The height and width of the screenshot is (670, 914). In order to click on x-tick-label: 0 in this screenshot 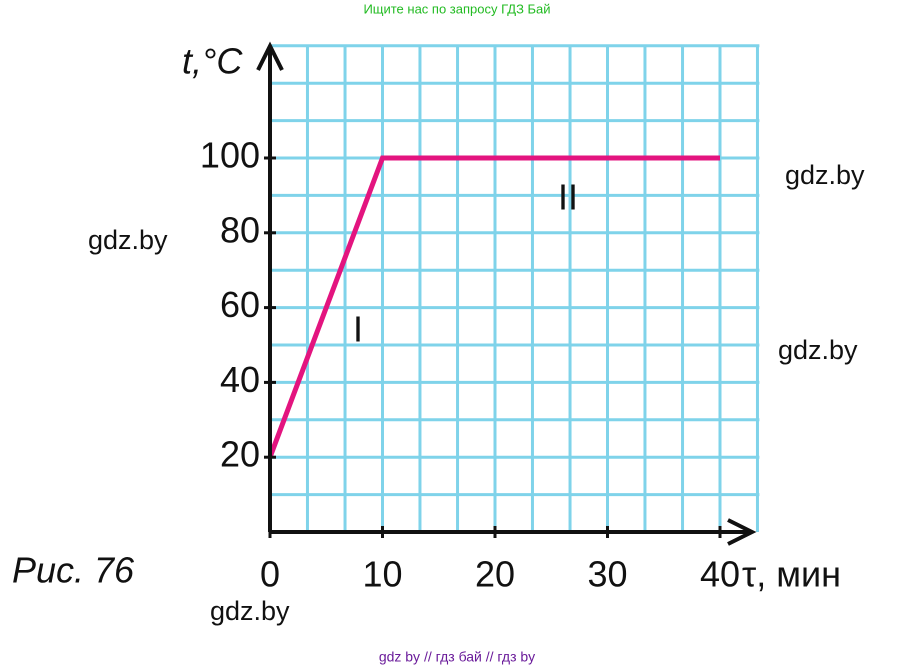, I will do `click(270, 574)`.